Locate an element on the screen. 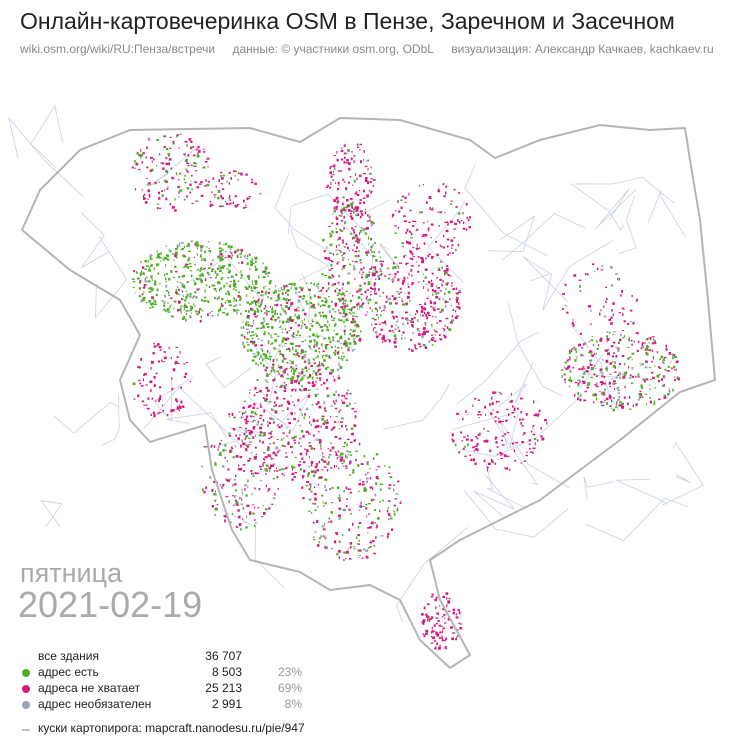  pie-piece-border is located at coordinates (111, 277).